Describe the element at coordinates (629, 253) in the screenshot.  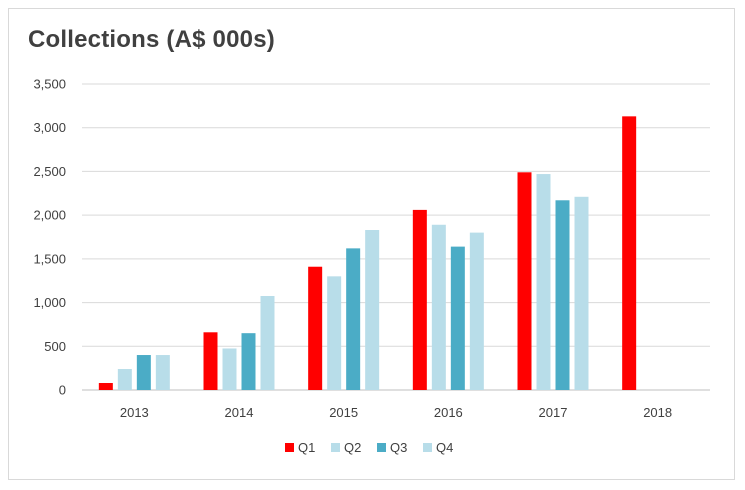
I see `bar-q1-2018` at that location.